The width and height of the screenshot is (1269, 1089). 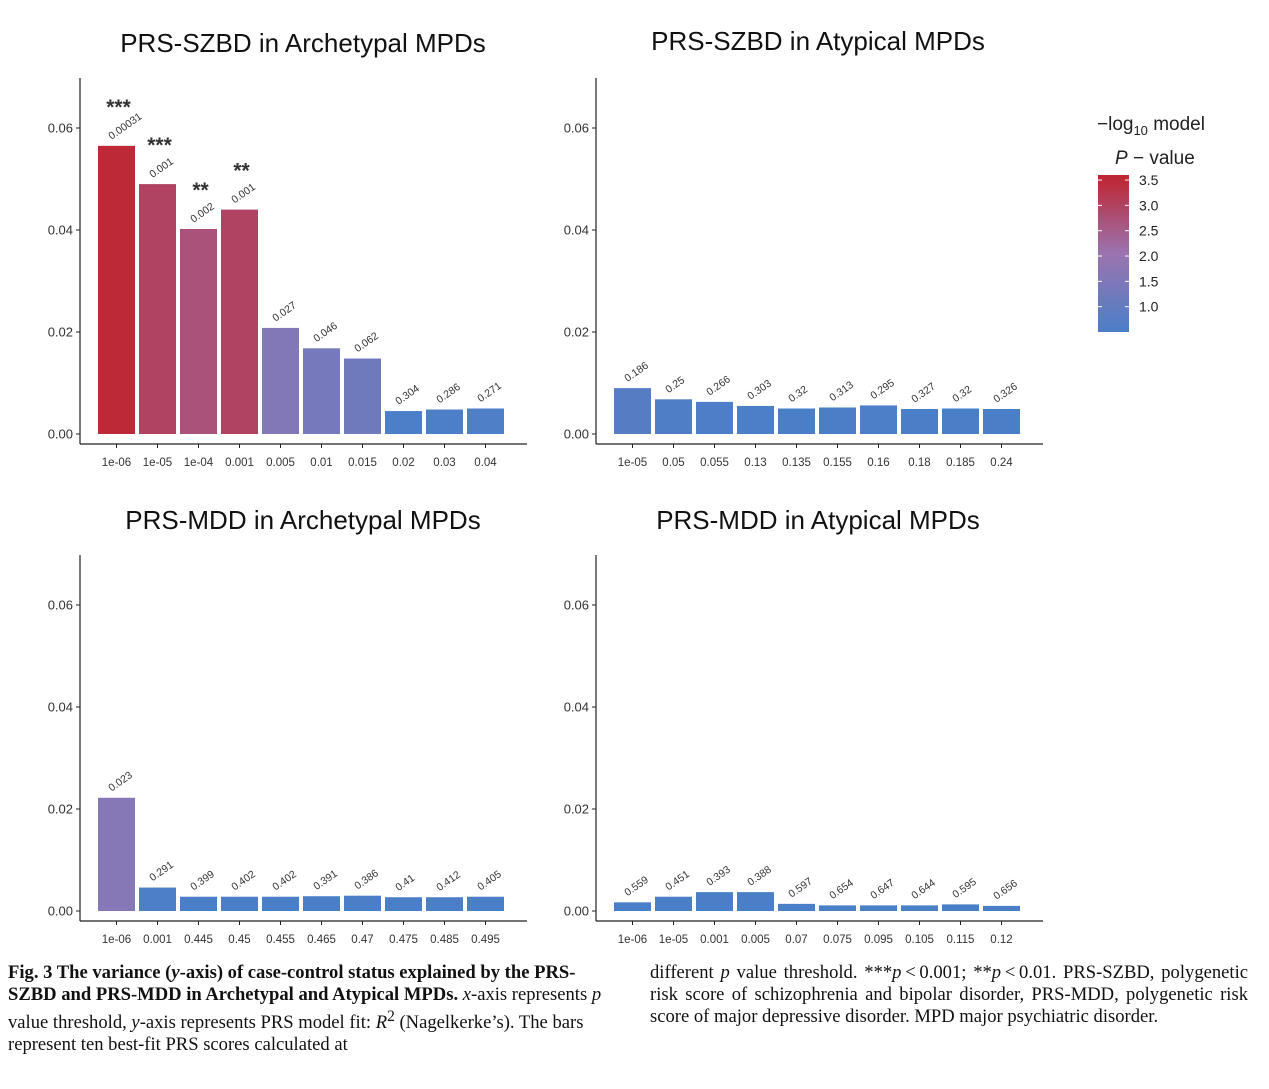 I want to click on x-tick-label: 0.03, so click(x=444, y=463).